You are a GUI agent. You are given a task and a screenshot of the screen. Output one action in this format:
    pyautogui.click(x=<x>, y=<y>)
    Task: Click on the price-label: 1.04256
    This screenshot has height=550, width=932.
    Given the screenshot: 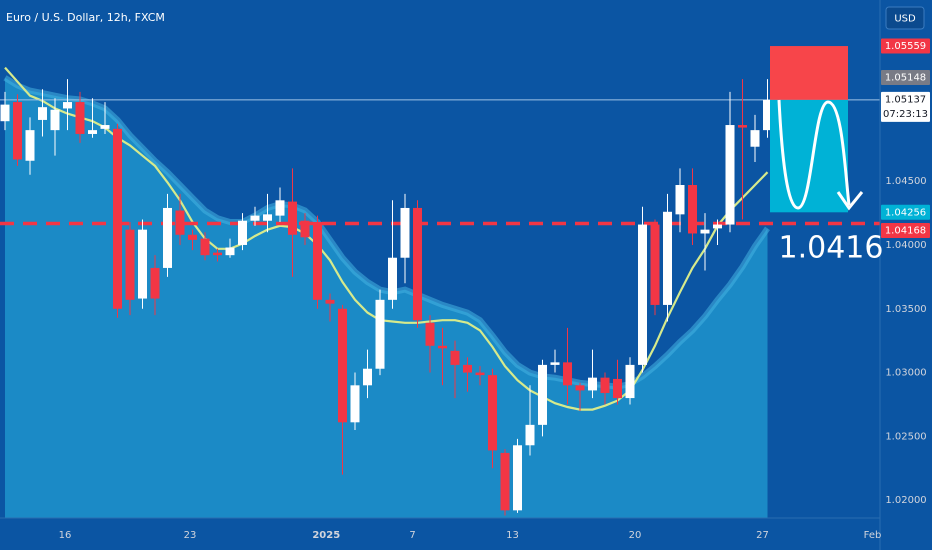 What is the action you would take?
    pyautogui.click(x=905, y=212)
    